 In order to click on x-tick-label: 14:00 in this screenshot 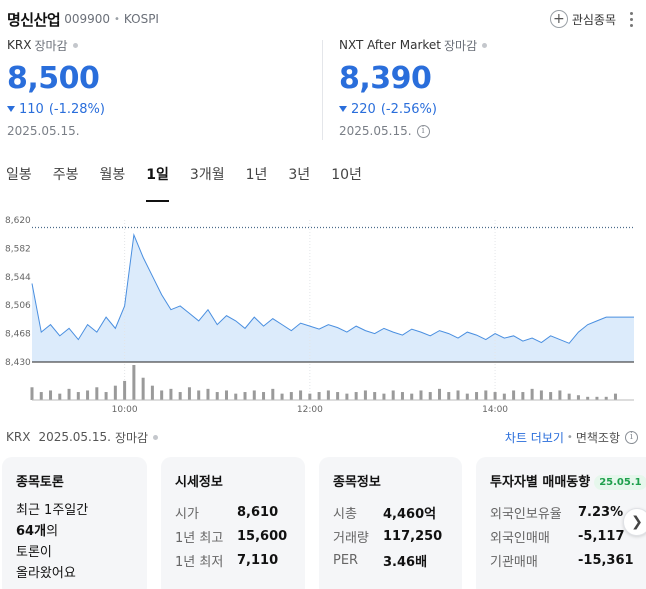, I will do `click(495, 410)`.